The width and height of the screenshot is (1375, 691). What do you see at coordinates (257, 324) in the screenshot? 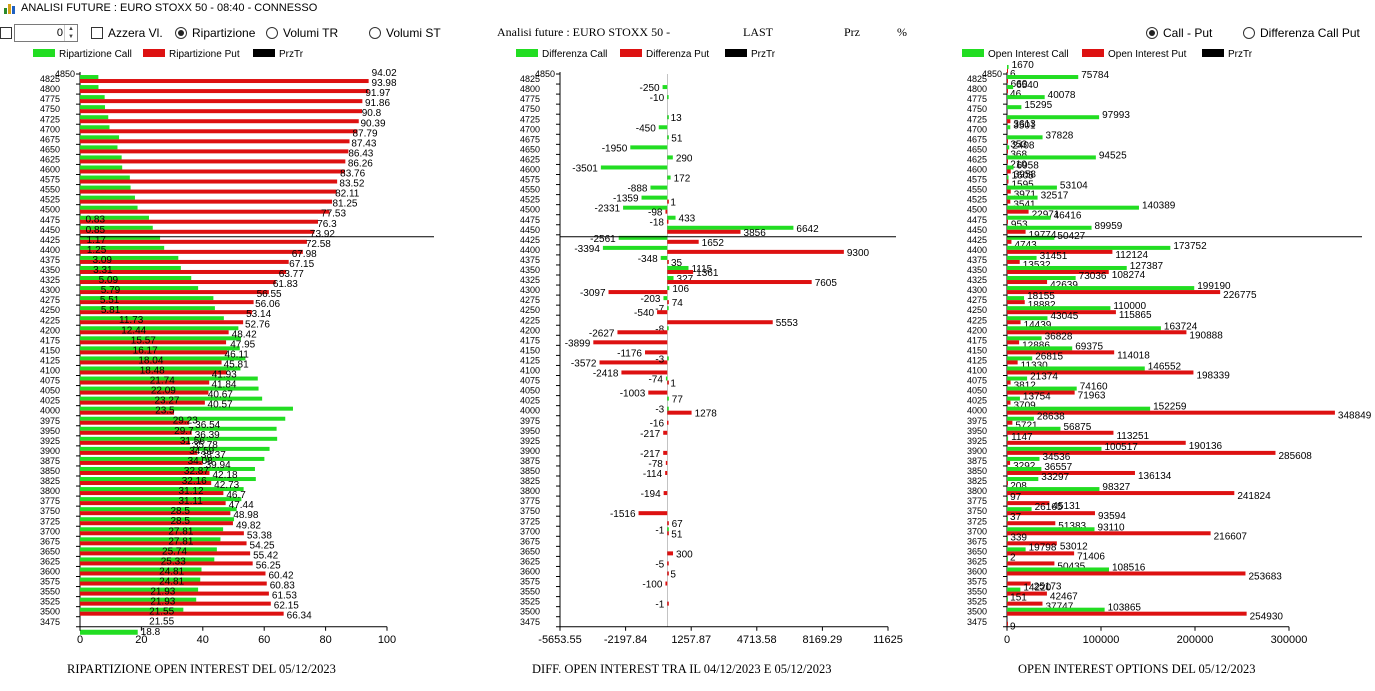
I see `put-value-label: 52.76` at bounding box center [257, 324].